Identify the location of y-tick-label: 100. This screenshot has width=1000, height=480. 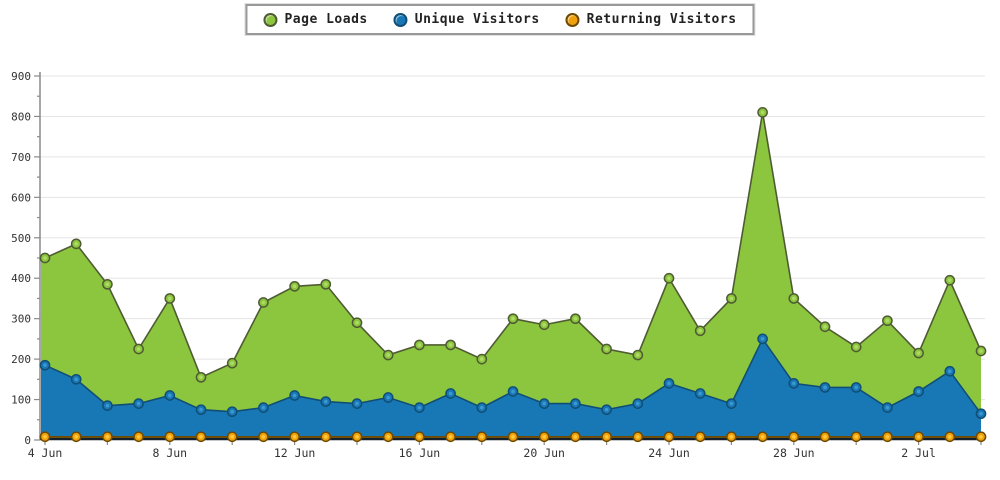
(21, 400).